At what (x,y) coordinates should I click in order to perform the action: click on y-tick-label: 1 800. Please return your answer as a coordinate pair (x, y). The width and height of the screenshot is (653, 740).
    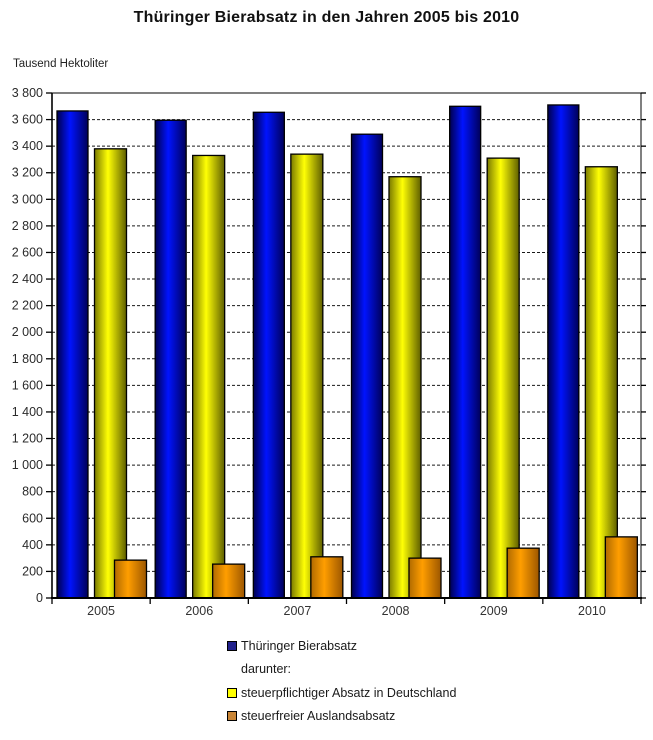
    Looking at the image, I should click on (27, 359).